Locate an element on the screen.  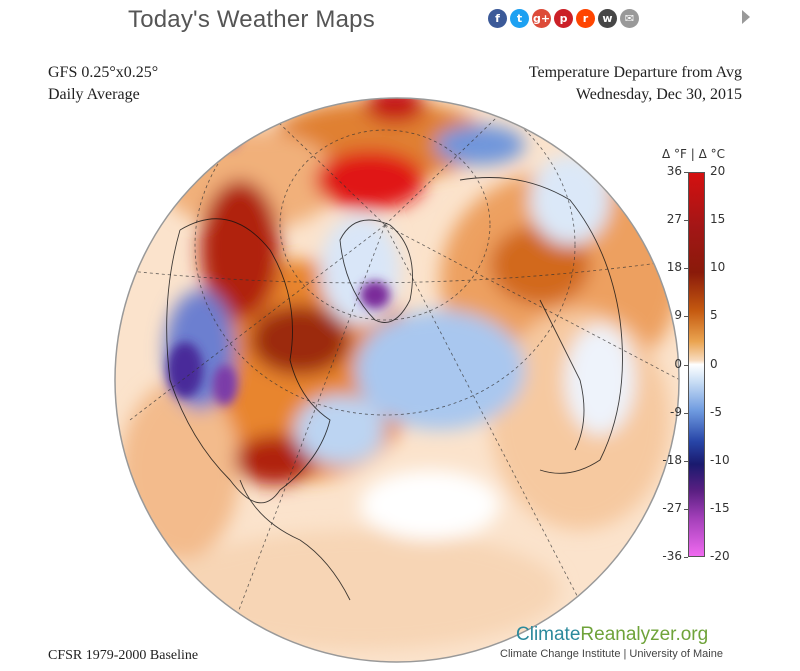
colorbar-tick-c: 0 is located at coordinates (714, 363).